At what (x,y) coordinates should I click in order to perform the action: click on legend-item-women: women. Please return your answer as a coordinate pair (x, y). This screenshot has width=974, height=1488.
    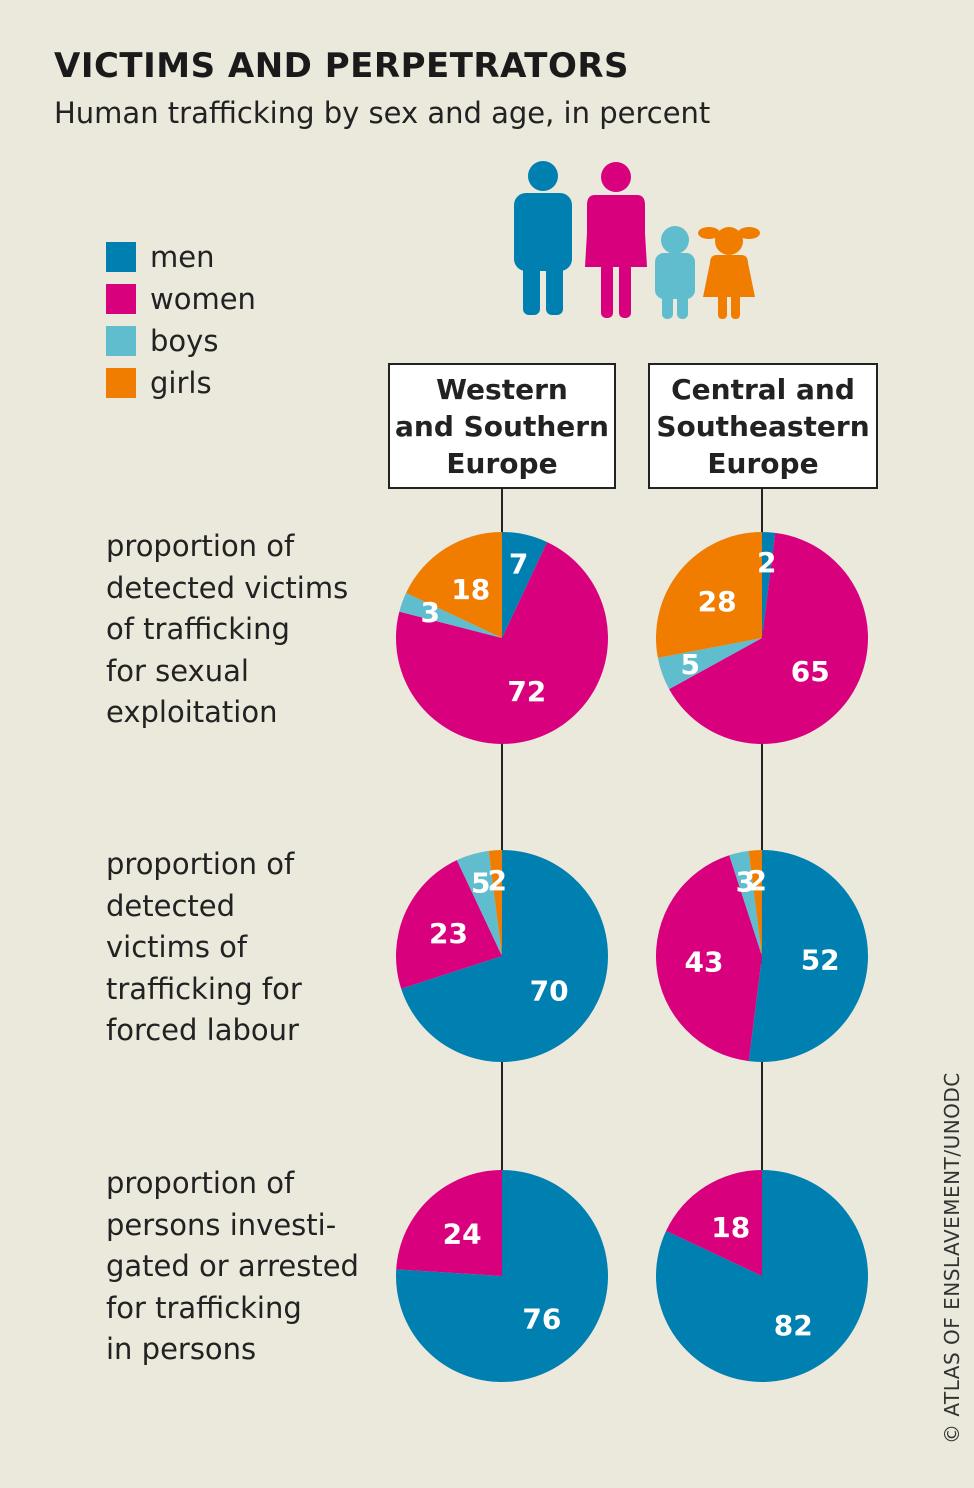
    Looking at the image, I should click on (181, 299).